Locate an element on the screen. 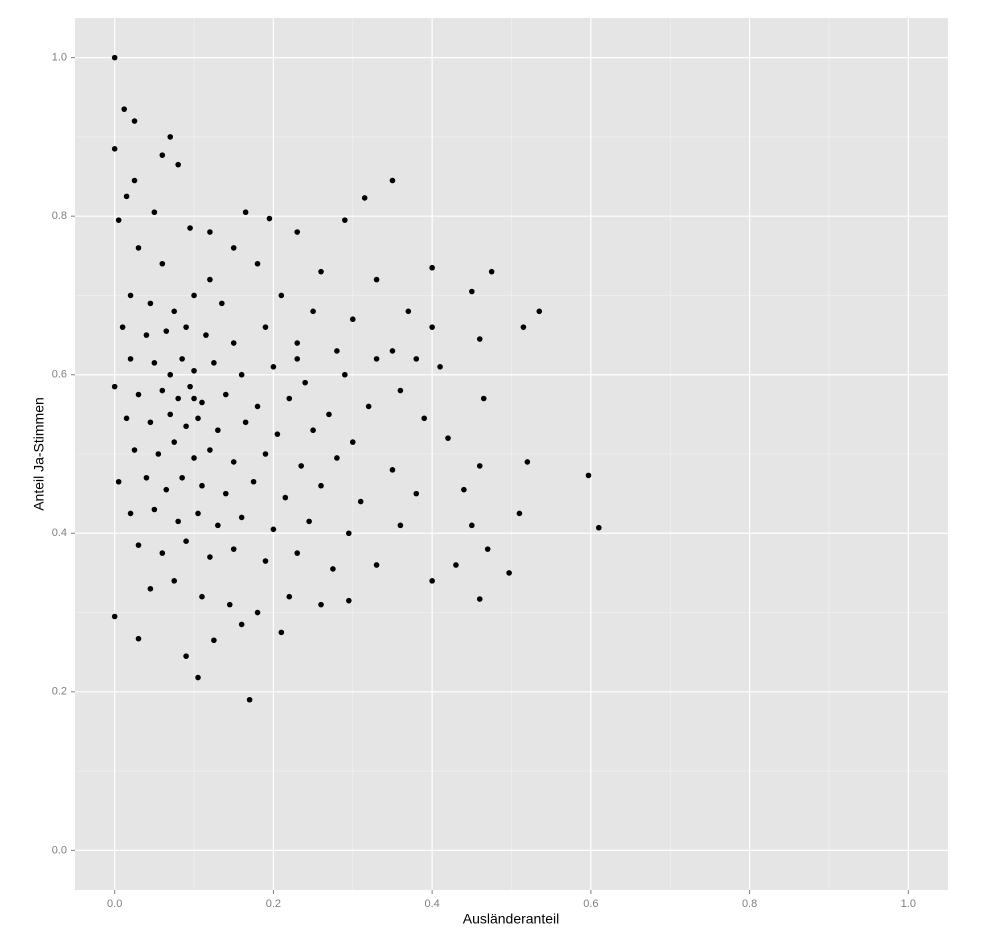 Image resolution: width=986 pixels, height=944 pixels. y-tick-label: 0.6 is located at coordinates (59, 375).